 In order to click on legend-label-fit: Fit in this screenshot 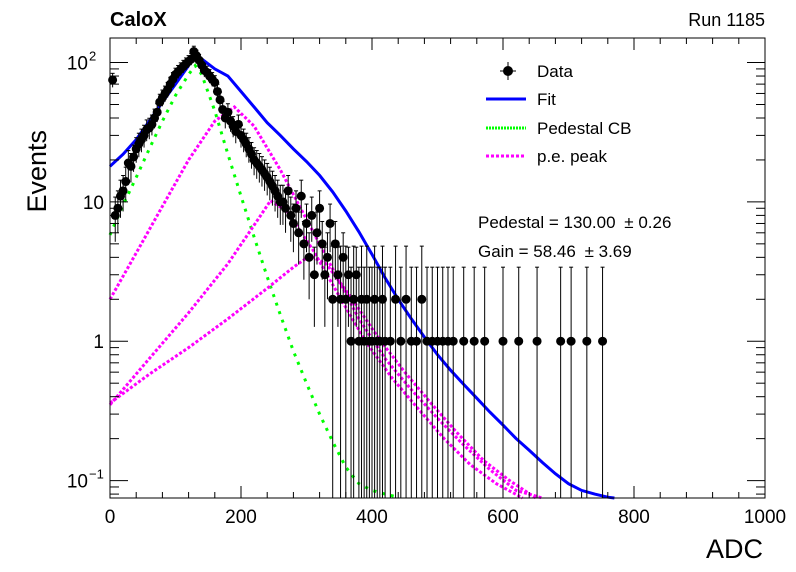, I will do `click(546, 99)`.